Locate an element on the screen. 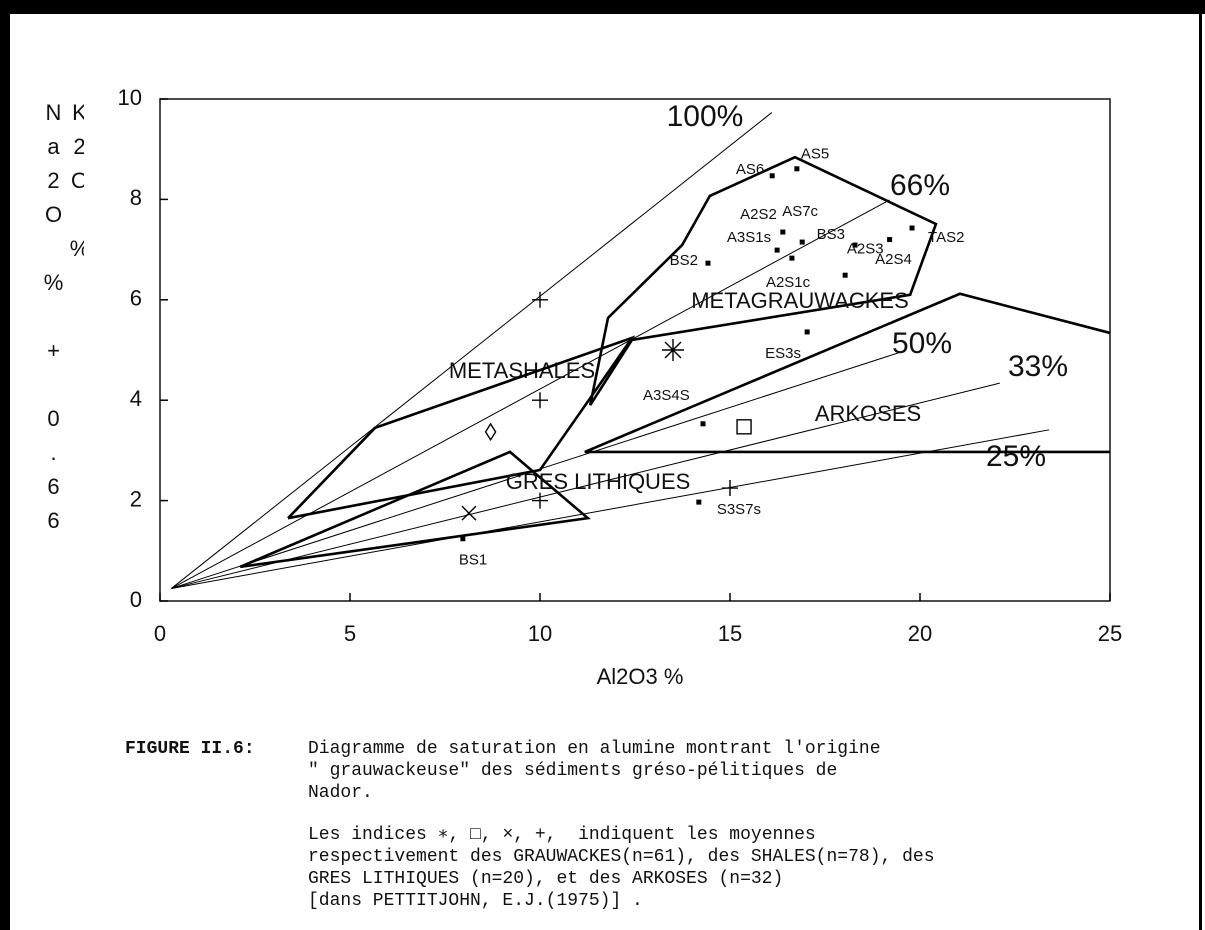 The image size is (1205, 930). sample-label: BS1 is located at coordinates (473, 560).